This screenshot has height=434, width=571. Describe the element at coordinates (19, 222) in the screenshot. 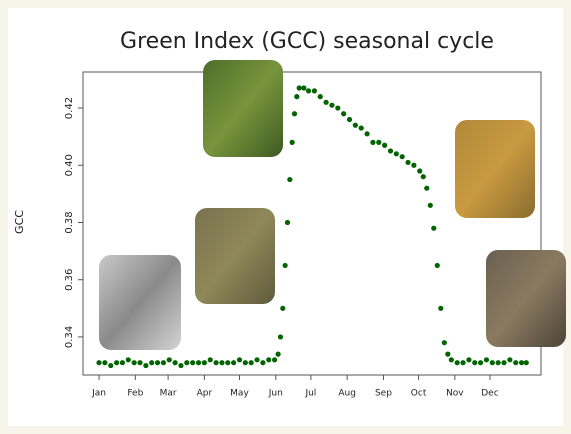

I see `y-axis-label: GCC` at that location.